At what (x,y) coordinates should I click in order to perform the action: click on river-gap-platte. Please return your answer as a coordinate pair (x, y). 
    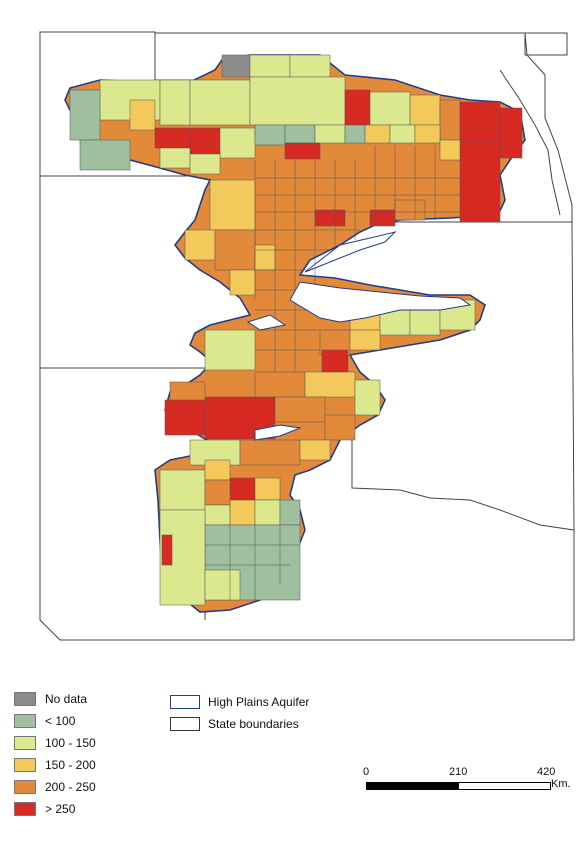
    Looking at the image, I should click on (350, 252).